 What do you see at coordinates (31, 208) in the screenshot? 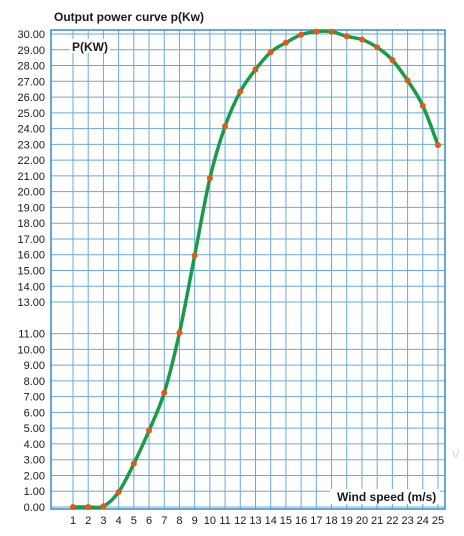
I see `y-tick-label: 19.00` at bounding box center [31, 208].